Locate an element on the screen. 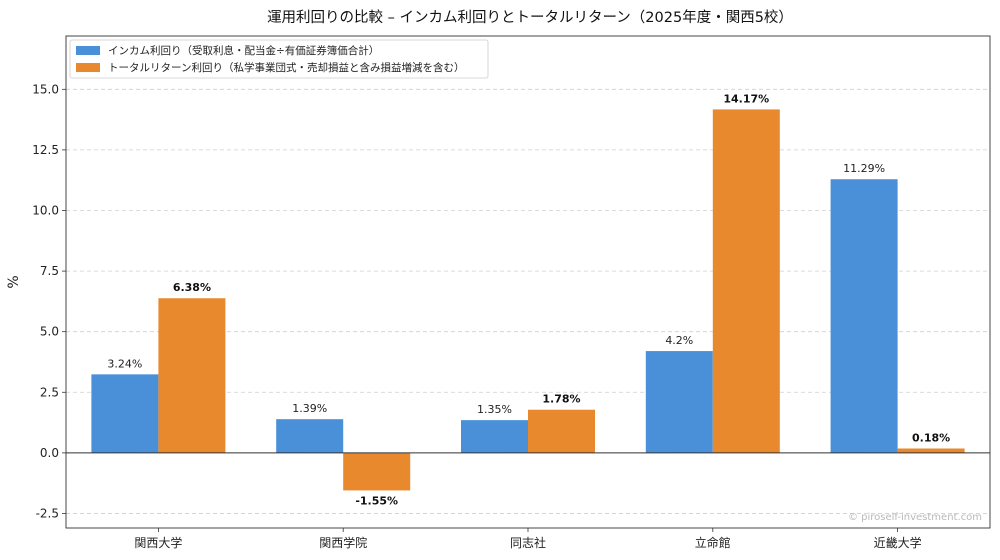 The width and height of the screenshot is (1000, 560). data-label: 14.17% is located at coordinates (746, 98).